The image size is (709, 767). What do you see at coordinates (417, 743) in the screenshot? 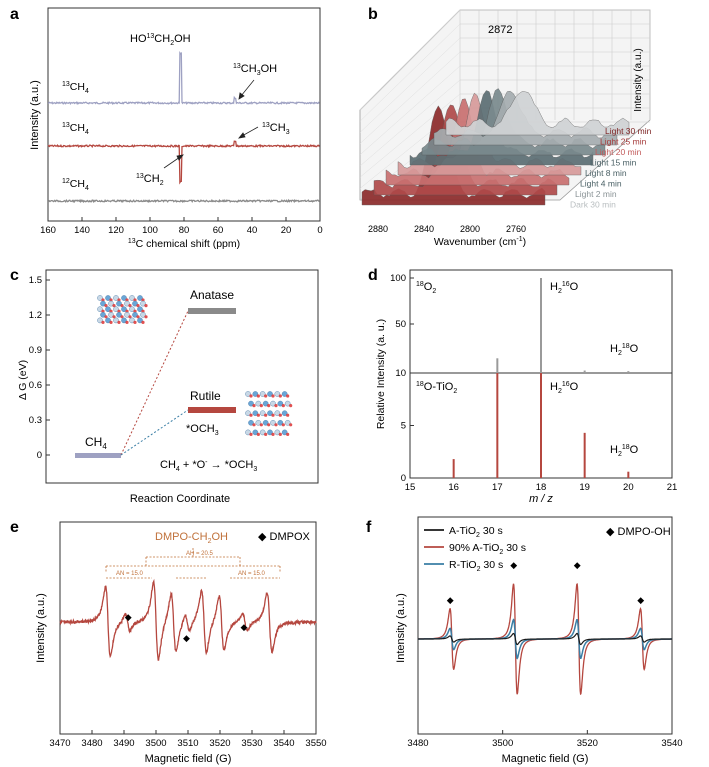
I see `panel-f-xtick-label: 3480` at bounding box center [417, 743].